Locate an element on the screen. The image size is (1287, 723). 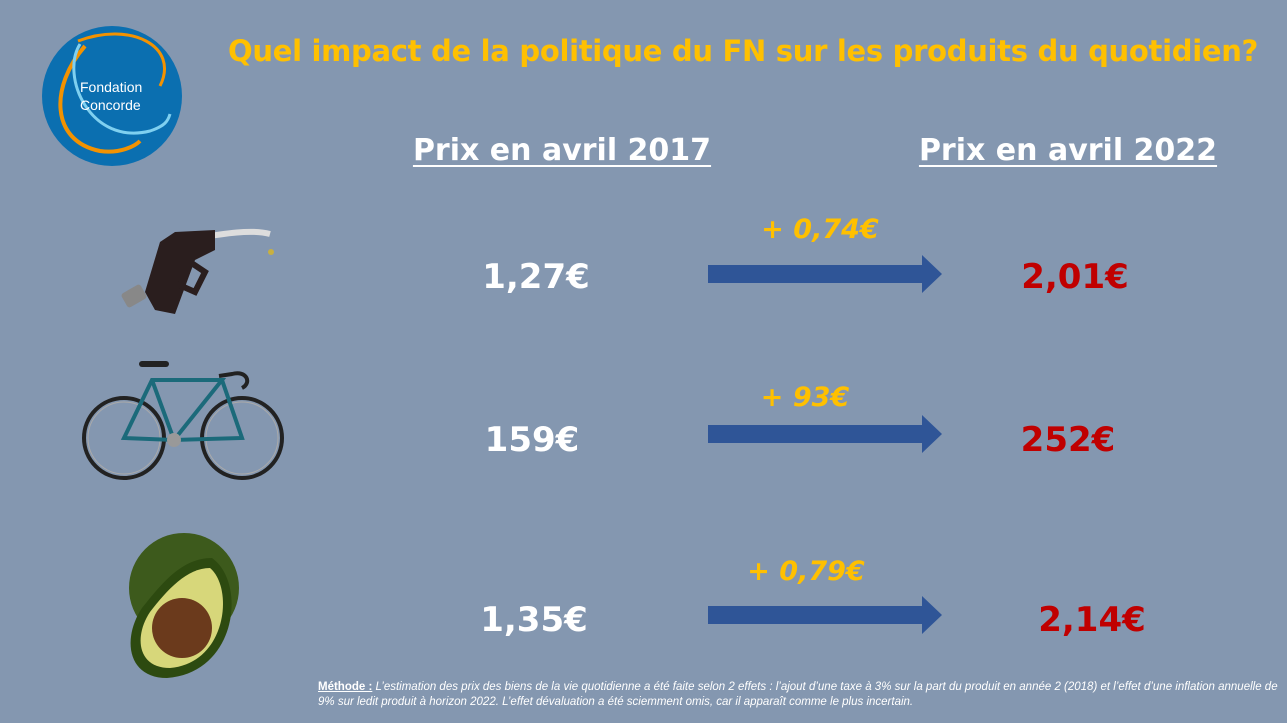
avocado-icon is located at coordinates (187, 607).